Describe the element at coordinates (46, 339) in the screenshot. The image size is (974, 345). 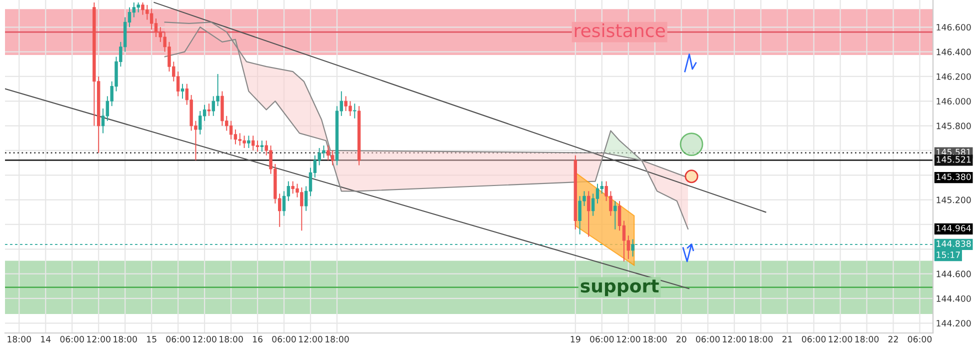
I see `x-tick-label: 14` at that location.